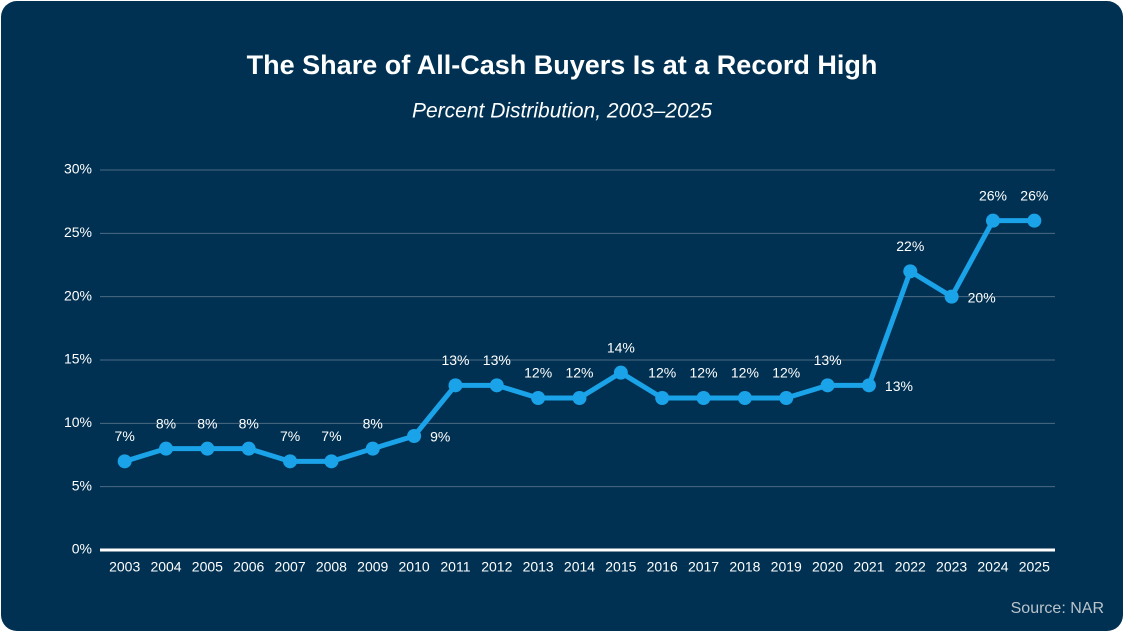 Image resolution: width=1124 pixels, height=632 pixels. What do you see at coordinates (621, 347) in the screenshot?
I see `data-label: 14%` at bounding box center [621, 347].